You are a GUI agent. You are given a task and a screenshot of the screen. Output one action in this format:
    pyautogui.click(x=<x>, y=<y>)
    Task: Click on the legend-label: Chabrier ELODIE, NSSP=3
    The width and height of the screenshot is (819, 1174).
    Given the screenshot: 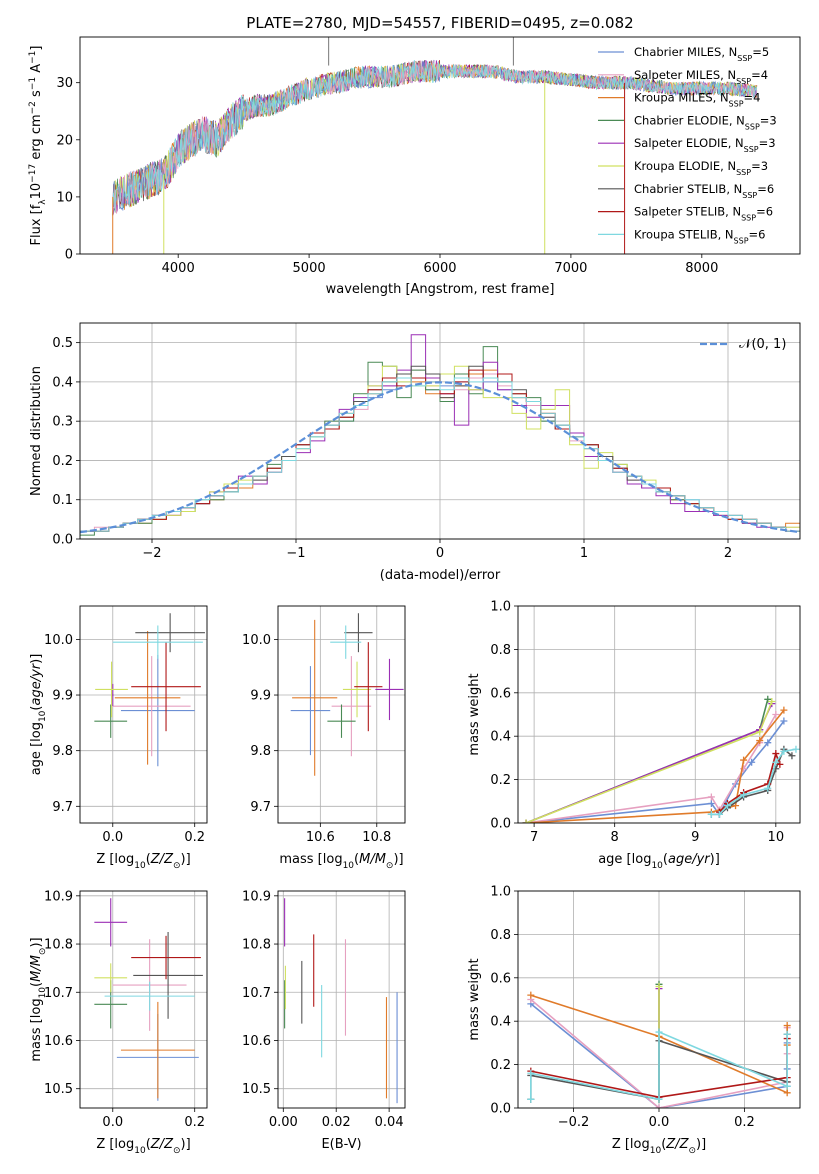 What is the action you would take?
    pyautogui.click(x=705, y=121)
    